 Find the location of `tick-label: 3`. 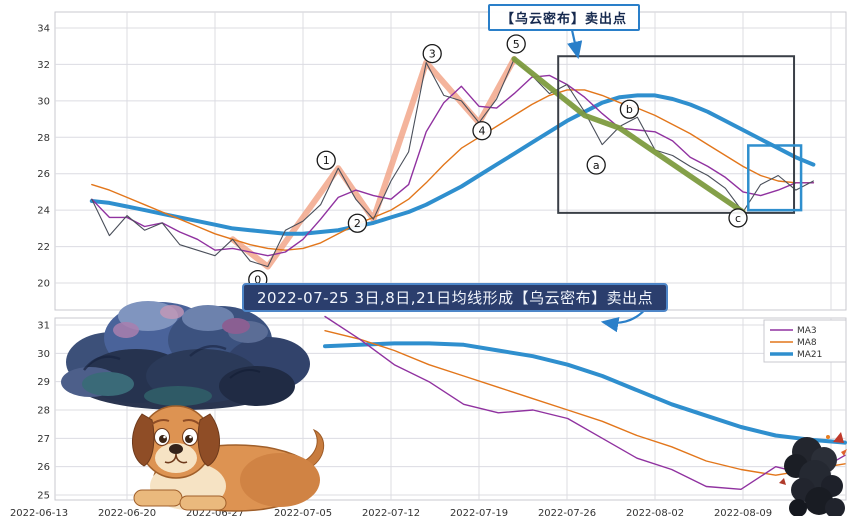

tick-label: 3 is located at coordinates (432, 53).